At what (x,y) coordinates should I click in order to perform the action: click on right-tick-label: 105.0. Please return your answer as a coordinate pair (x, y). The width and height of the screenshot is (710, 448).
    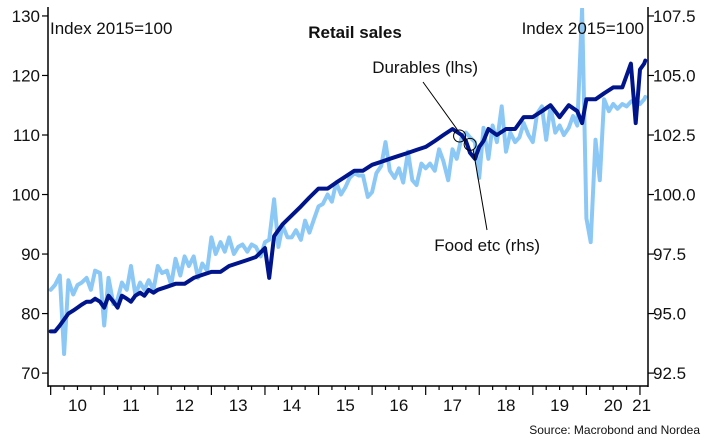
    Looking at the image, I should click on (674, 75).